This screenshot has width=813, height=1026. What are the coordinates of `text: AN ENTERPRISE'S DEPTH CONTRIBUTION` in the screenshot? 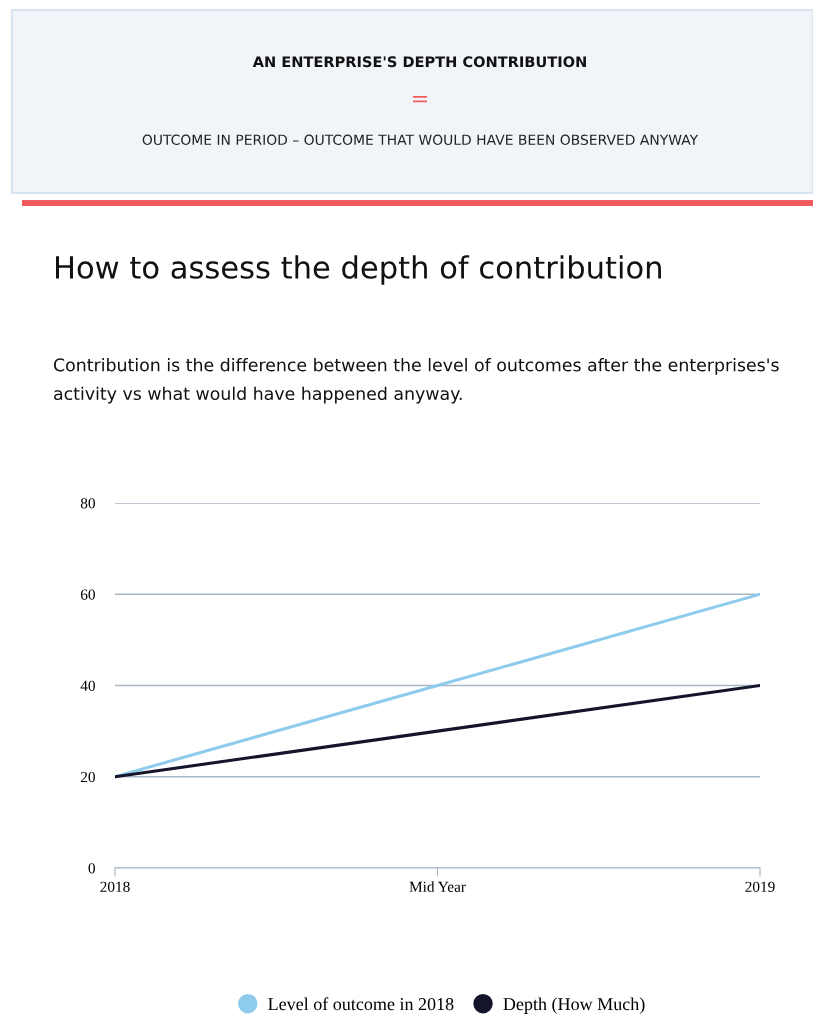 It's located at (419, 62).